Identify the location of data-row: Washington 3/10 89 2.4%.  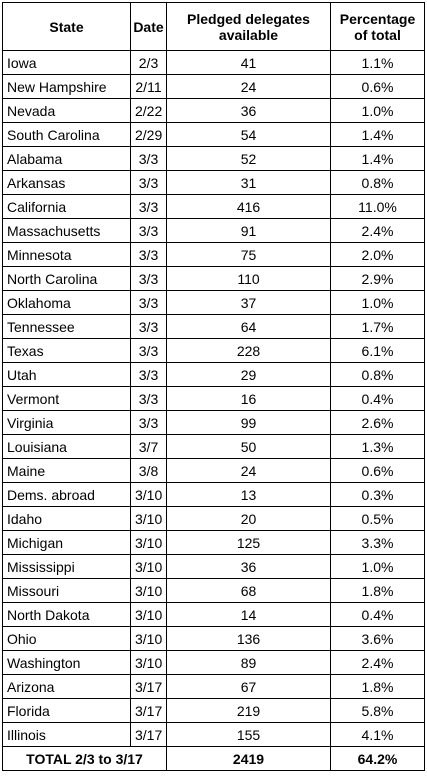
(213, 662).